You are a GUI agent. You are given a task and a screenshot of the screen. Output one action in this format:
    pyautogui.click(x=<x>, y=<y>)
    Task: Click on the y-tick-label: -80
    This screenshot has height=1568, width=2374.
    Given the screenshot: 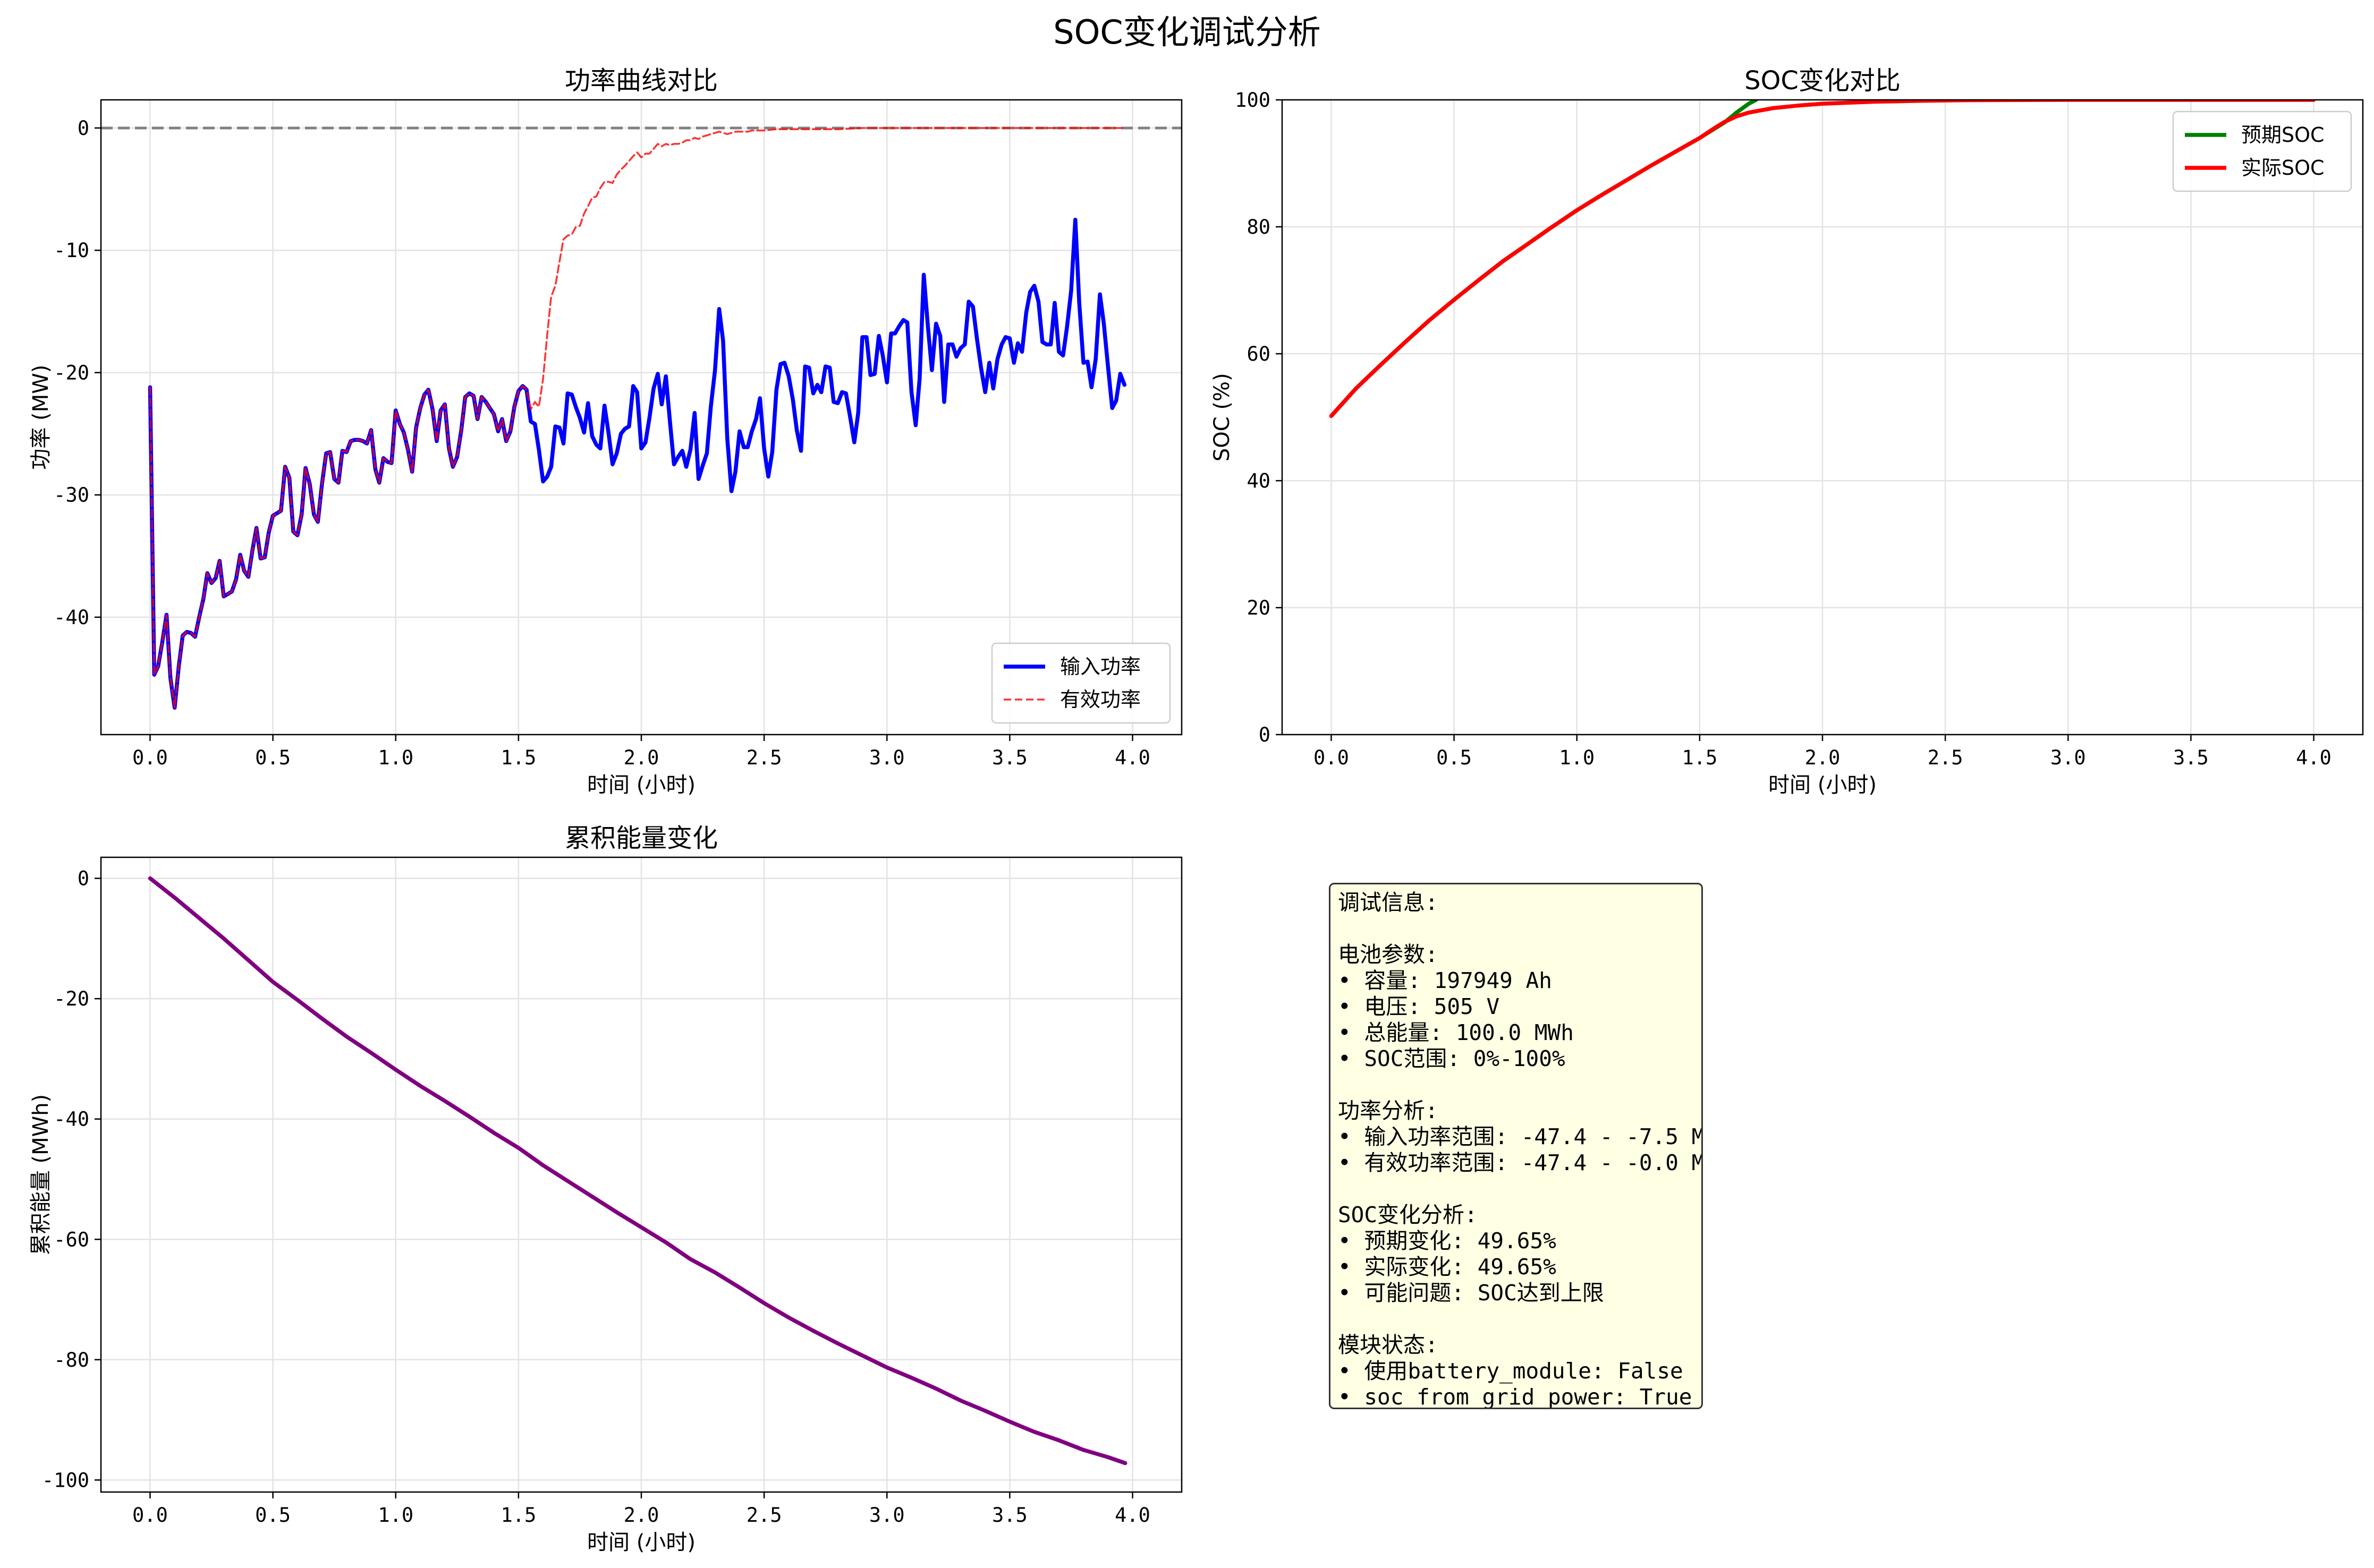 What is the action you would take?
    pyautogui.click(x=71, y=1360)
    